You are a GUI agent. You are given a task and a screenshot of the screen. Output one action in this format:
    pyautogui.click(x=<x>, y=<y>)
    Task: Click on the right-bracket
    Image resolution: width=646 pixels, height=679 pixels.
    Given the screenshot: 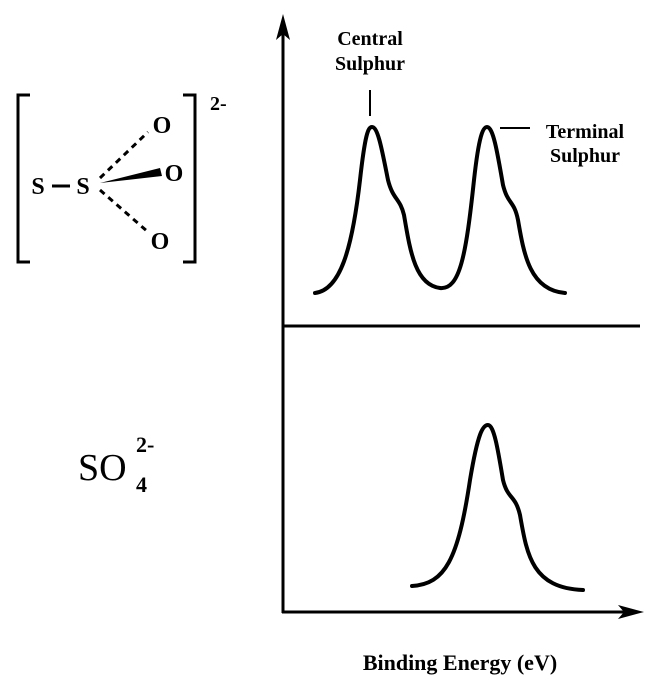 What is the action you would take?
    pyautogui.click(x=190, y=178)
    